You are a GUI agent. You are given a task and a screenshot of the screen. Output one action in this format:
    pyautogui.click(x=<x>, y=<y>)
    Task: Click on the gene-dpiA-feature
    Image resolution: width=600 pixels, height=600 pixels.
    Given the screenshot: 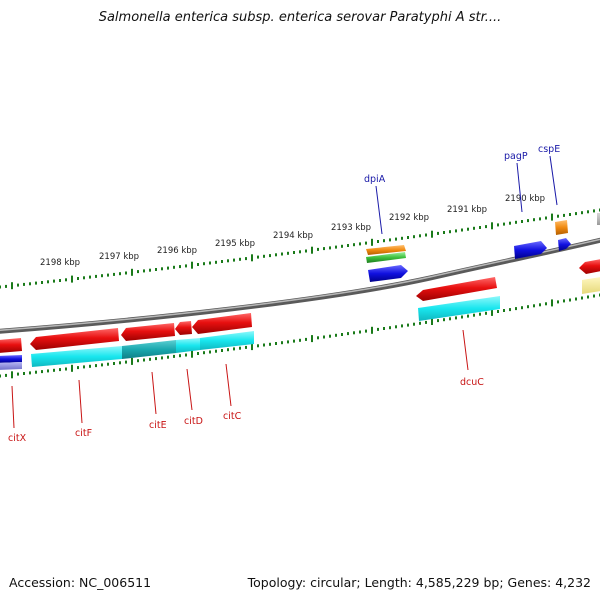 What is the action you would take?
    pyautogui.click(x=387, y=263)
    